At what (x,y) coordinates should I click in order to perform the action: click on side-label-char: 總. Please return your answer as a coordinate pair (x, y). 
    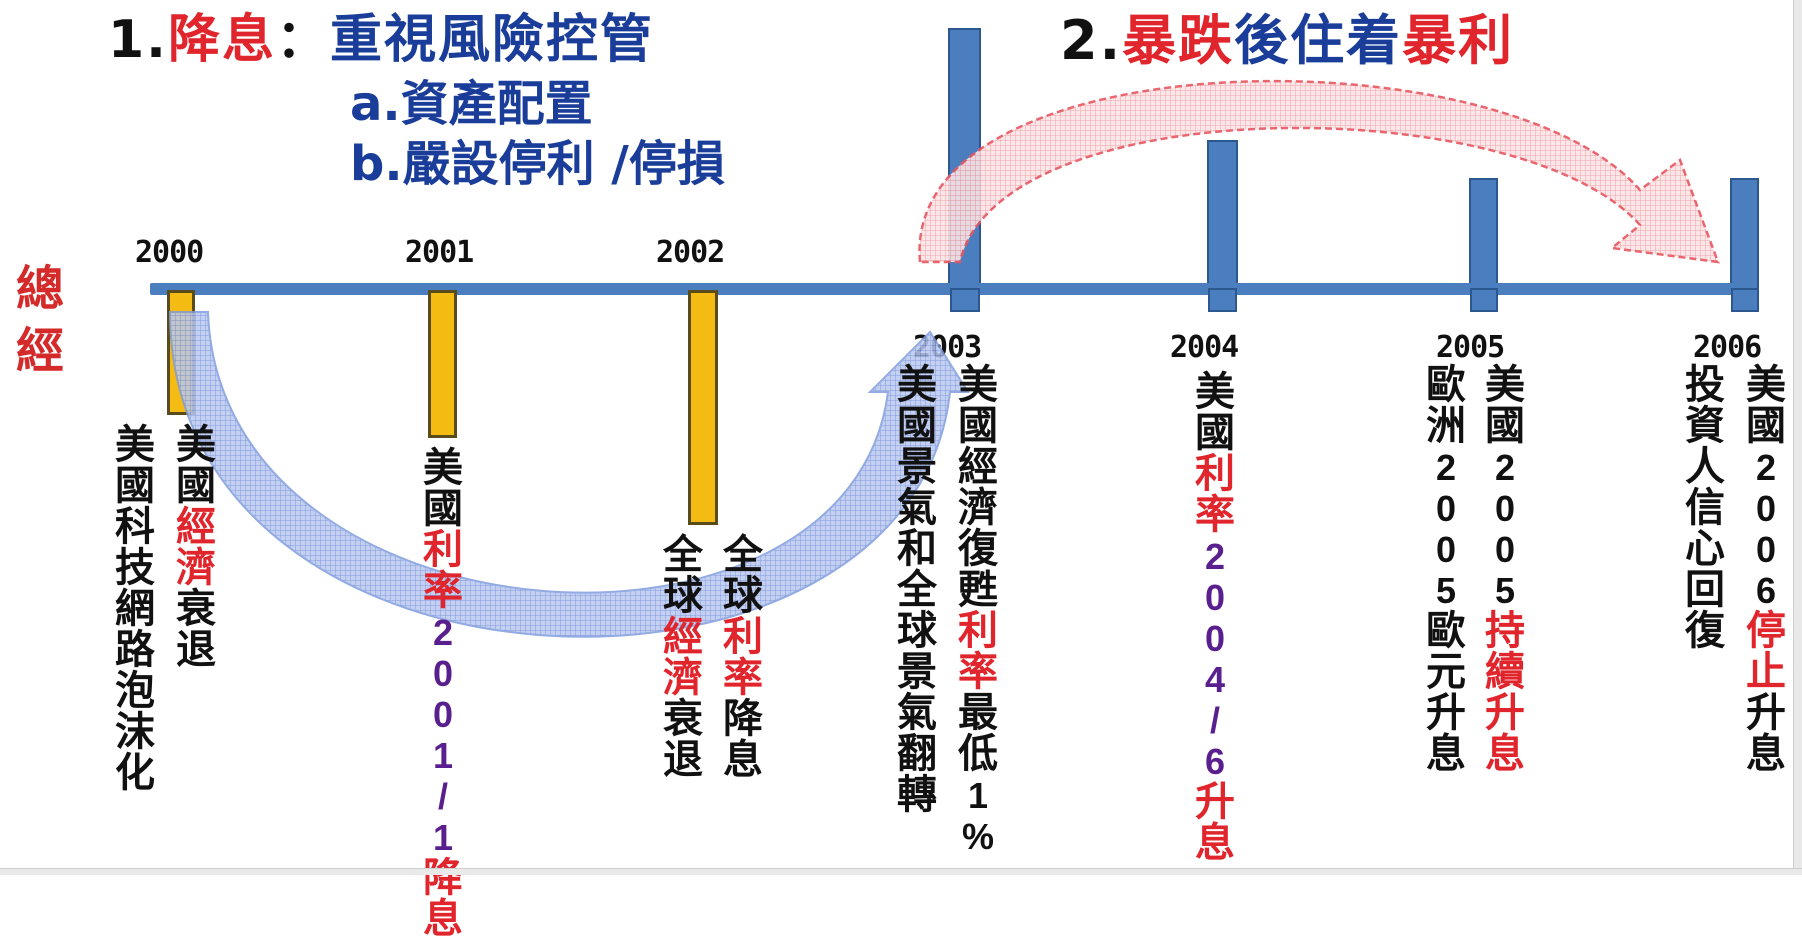
    Looking at the image, I should click on (39, 289).